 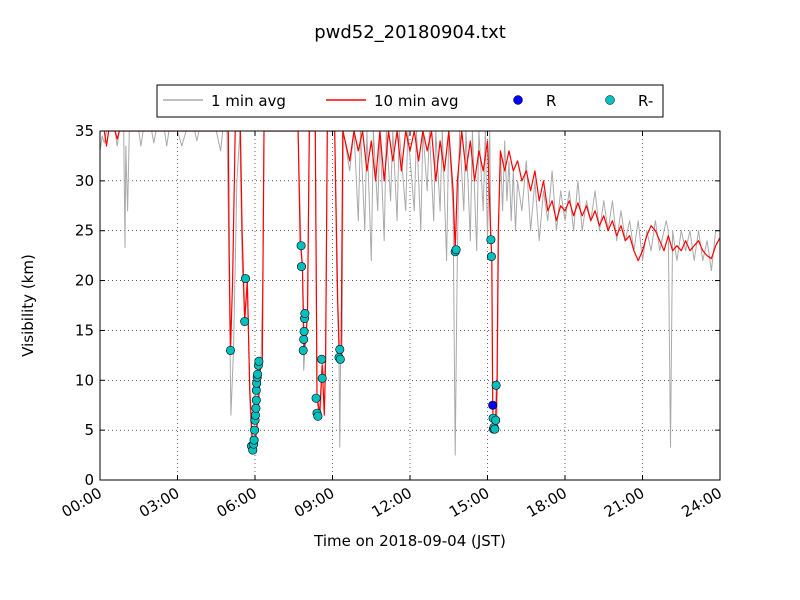 I want to click on y-tick-label: 20, so click(x=84, y=281).